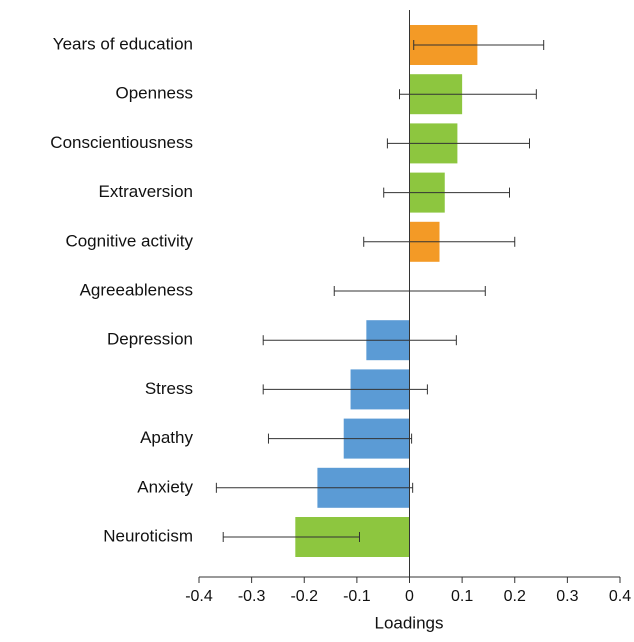 The image size is (634, 642). Describe the element at coordinates (408, 622) in the screenshot. I see `x-axis-label: Loadings` at that location.